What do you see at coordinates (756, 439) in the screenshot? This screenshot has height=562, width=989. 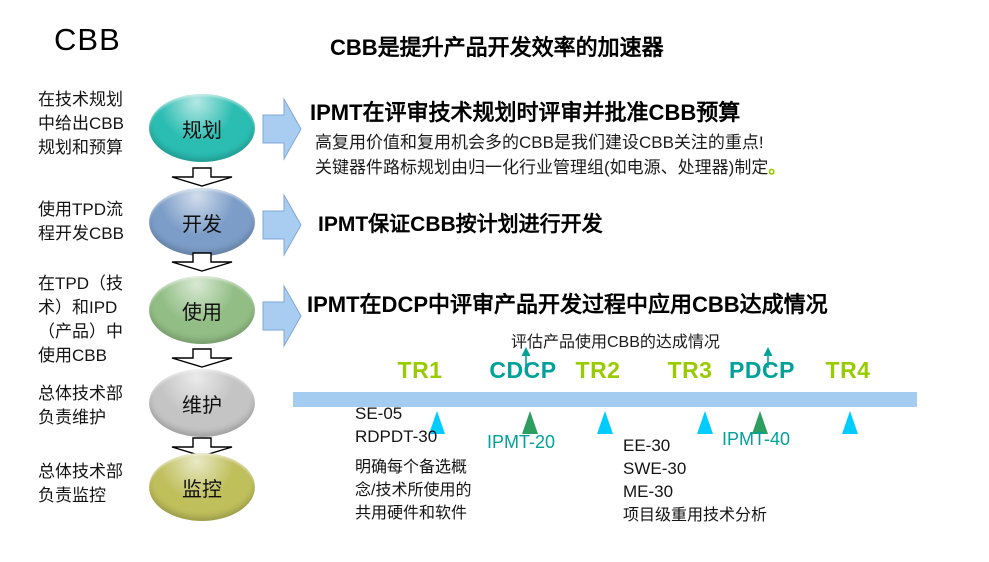 I see `label-ipmt-40: IPMT-40` at bounding box center [756, 439].